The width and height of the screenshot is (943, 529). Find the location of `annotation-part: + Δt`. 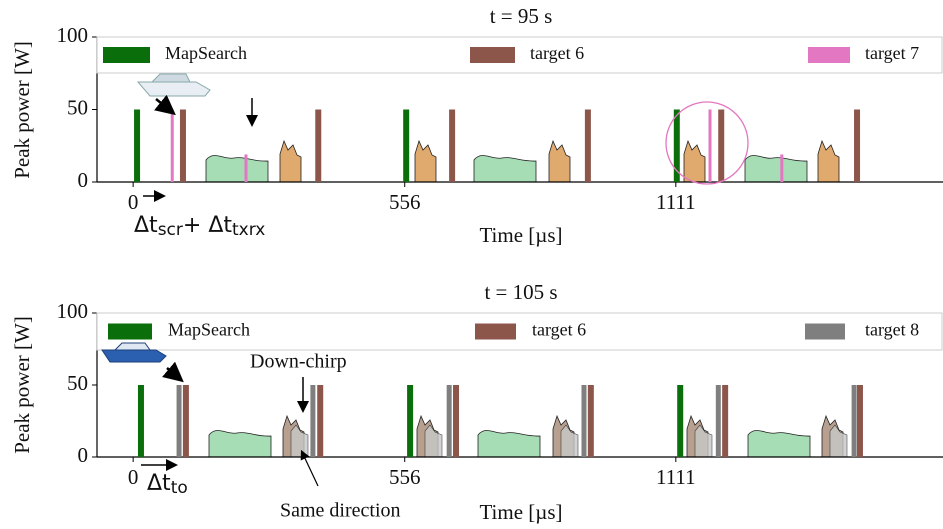

annotation-part: + Δt is located at coordinates (207, 225).